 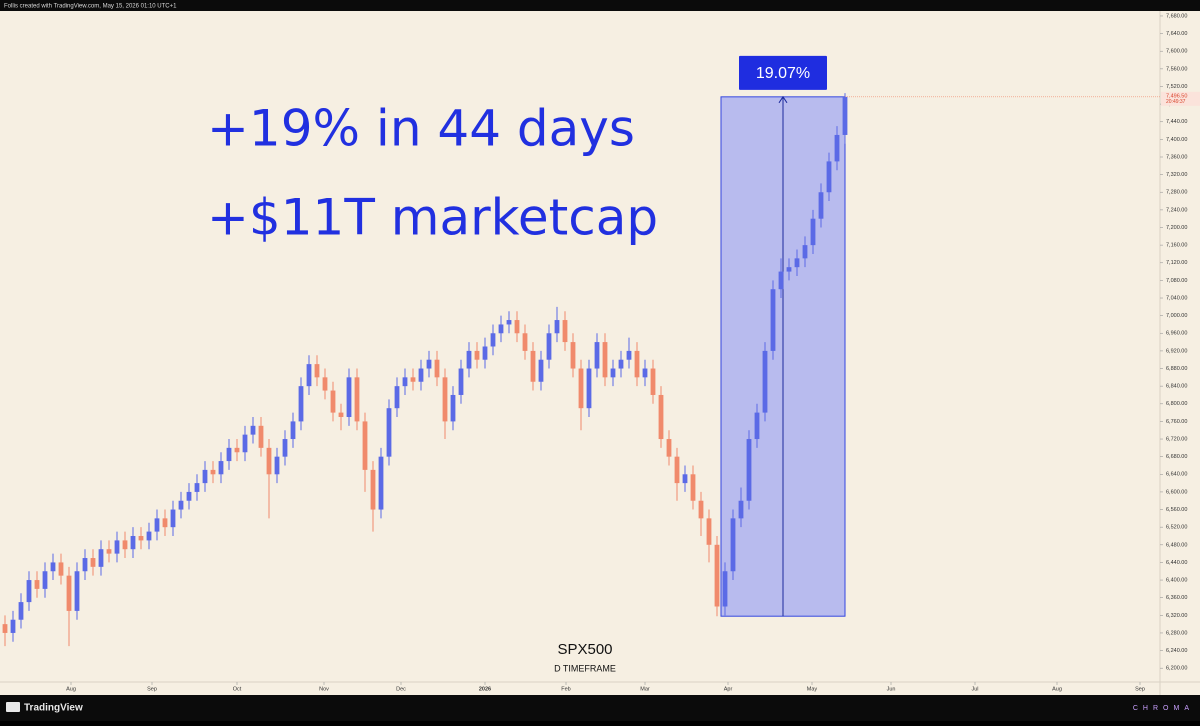 What do you see at coordinates (783, 72) in the screenshot?
I see `measure-label-box` at bounding box center [783, 72].